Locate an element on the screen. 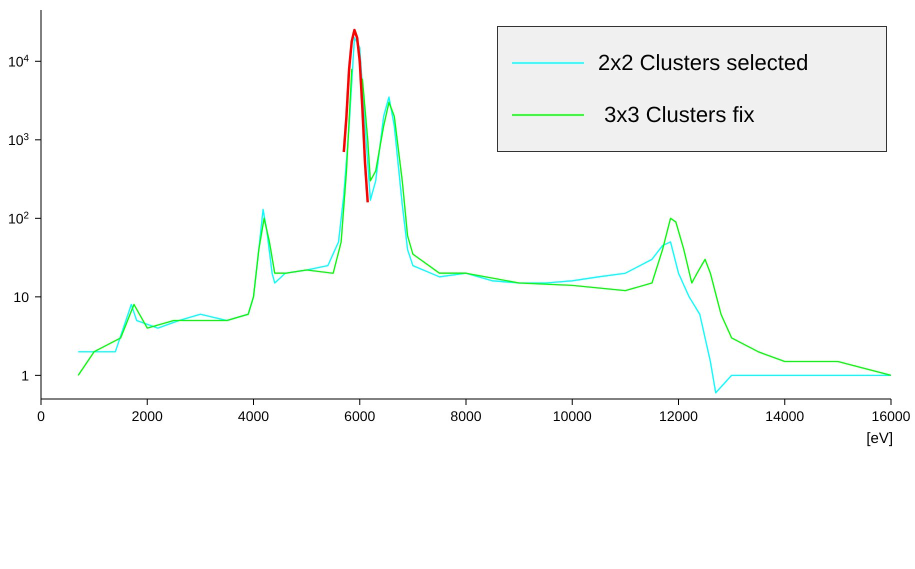 The image size is (915, 569). x-tick-label: 6000 is located at coordinates (360, 416).